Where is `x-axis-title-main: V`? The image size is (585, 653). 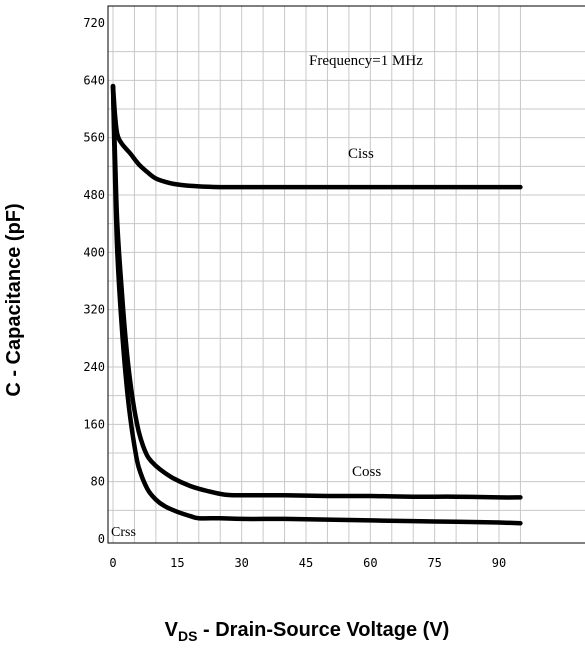 x-axis-title-main: V is located at coordinates (172, 630).